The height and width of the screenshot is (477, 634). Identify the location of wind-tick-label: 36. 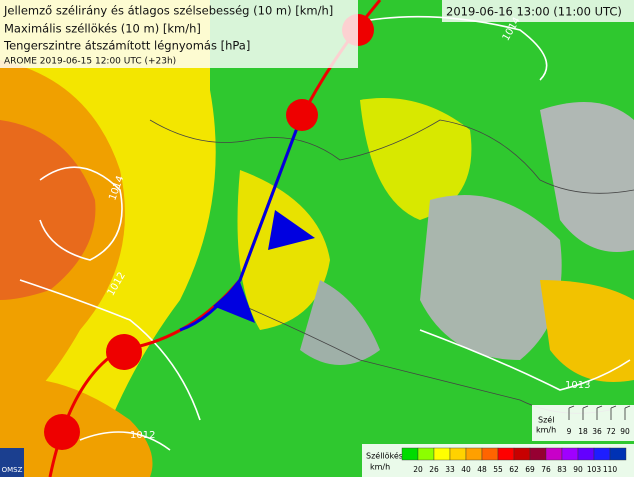
(597, 431).